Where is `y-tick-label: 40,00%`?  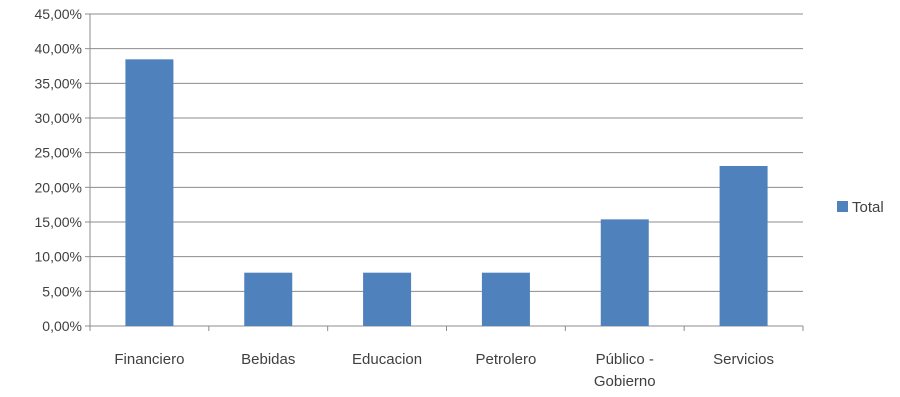 y-tick-label: 40,00% is located at coordinates (58, 49).